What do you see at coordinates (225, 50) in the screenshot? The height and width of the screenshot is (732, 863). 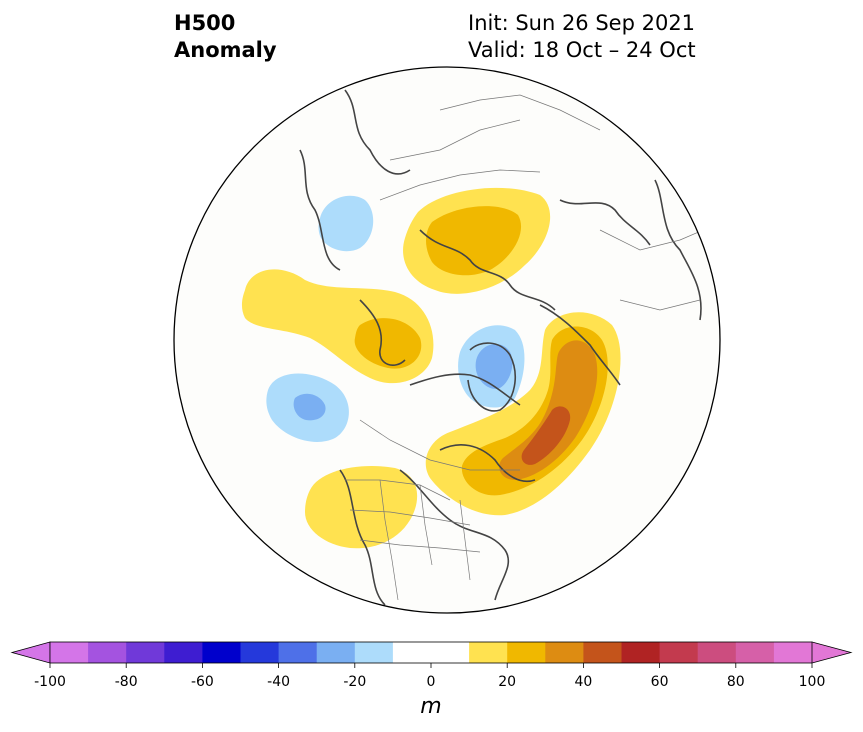 I see `title-field: Anomaly` at bounding box center [225, 50].